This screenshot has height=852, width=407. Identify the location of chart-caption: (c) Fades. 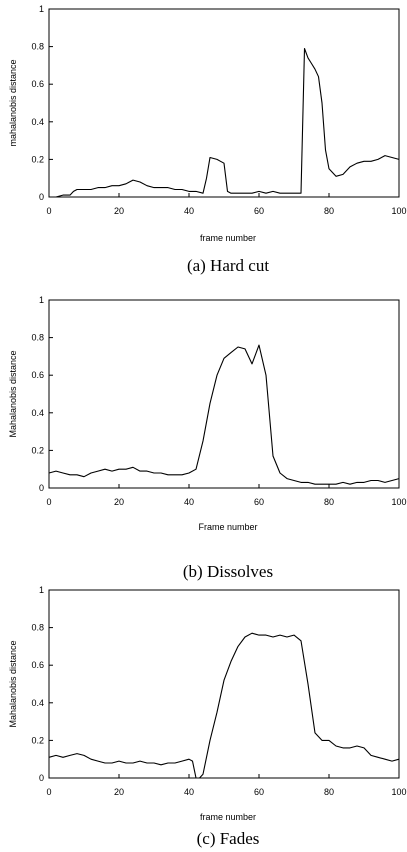
(228, 838).